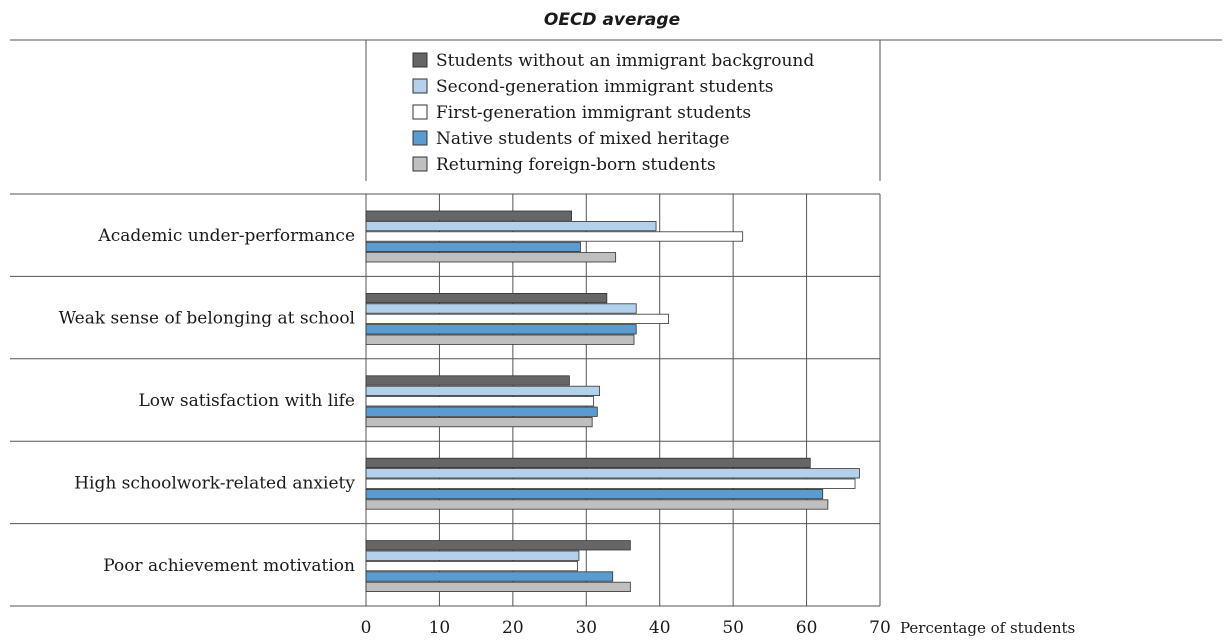  What do you see at coordinates (612, 20) in the screenshot?
I see `chart-subtitle: OECD average` at bounding box center [612, 20].